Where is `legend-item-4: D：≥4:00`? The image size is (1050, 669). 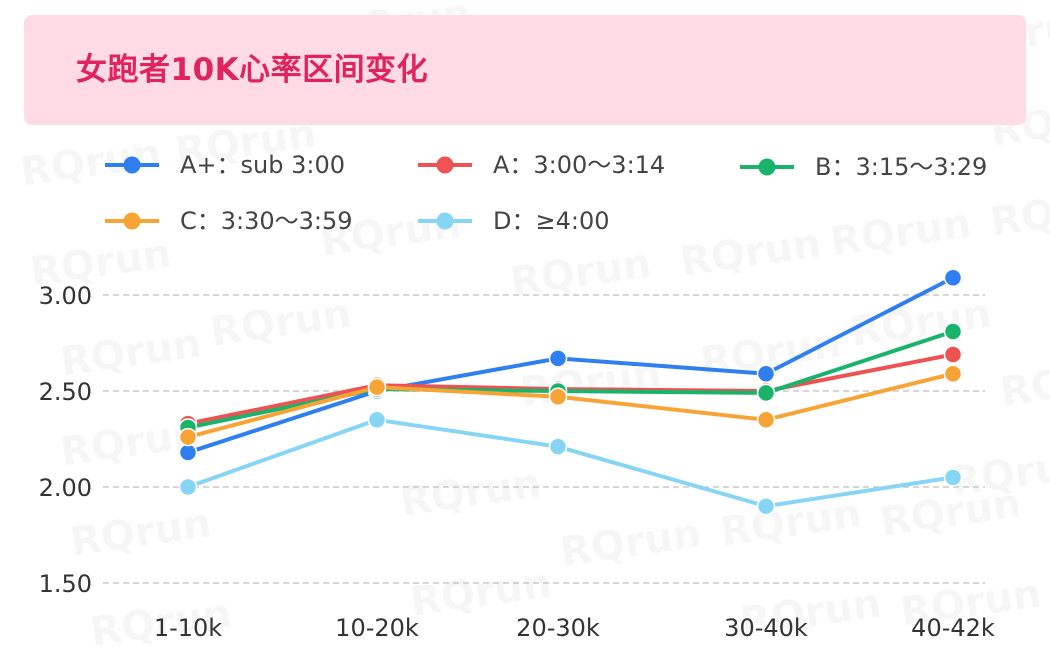
legend-item-4: D：≥4:00 is located at coordinates (513, 221).